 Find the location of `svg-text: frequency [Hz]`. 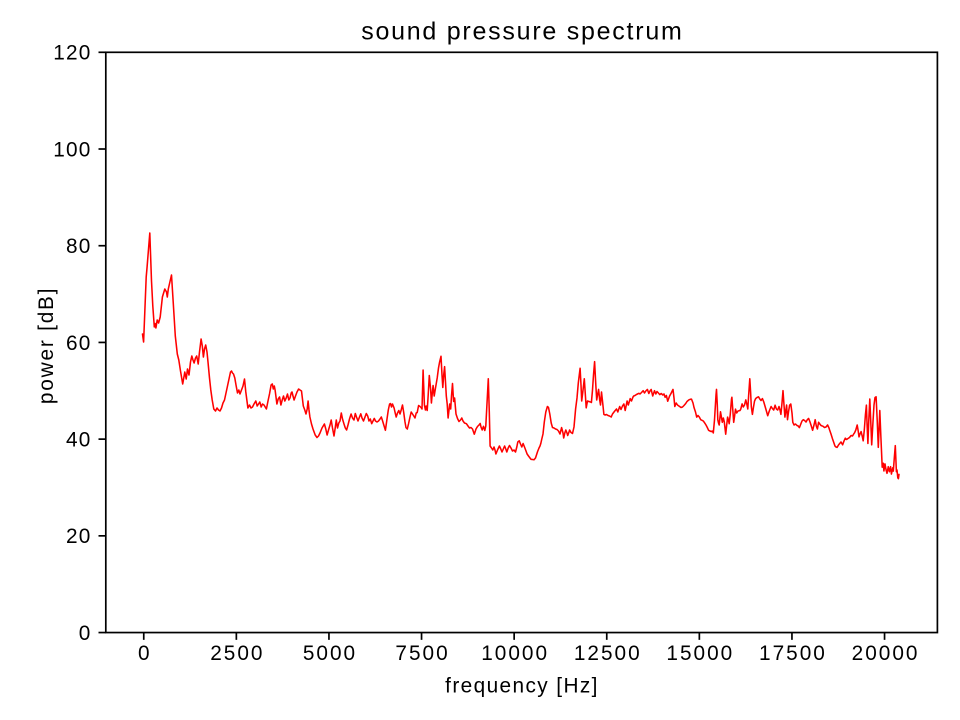

svg-text: frequency [Hz] is located at coordinates (522, 685).